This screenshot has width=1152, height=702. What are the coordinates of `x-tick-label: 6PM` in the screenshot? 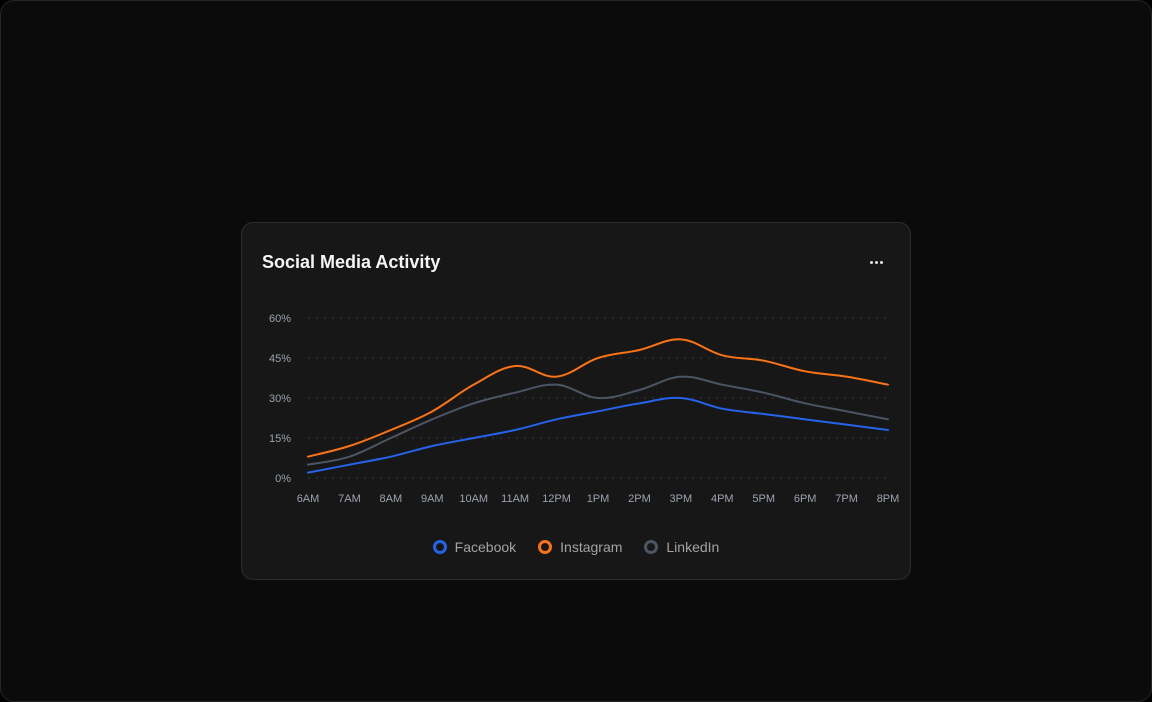 It's located at (805, 499).